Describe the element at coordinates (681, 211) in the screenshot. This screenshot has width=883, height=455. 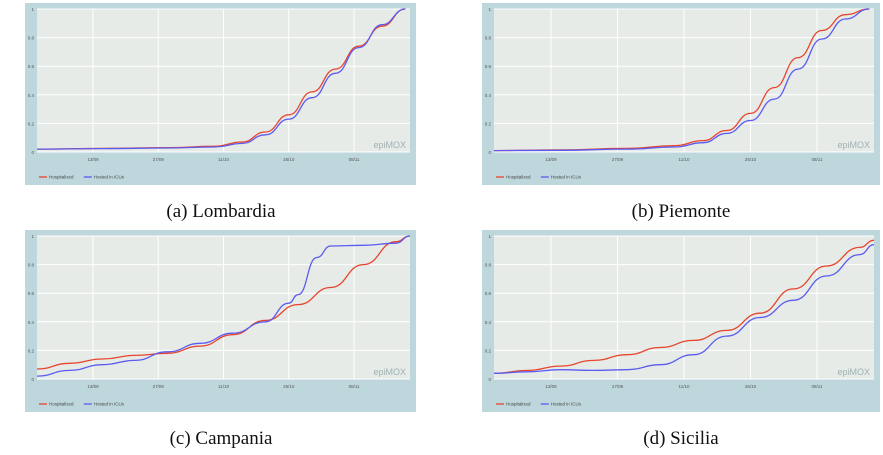
I see `caption: (b) Piemonte` at that location.